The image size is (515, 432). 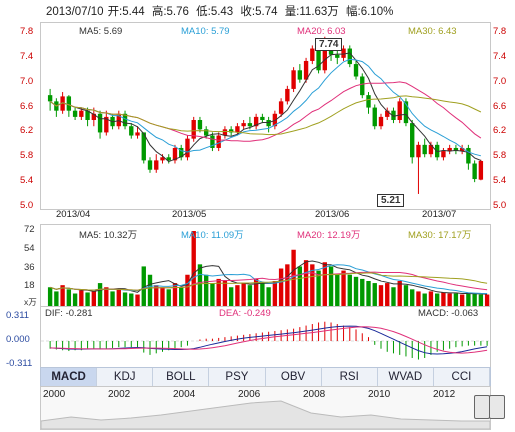 I want to click on year-label: 2004, so click(x=184, y=394).